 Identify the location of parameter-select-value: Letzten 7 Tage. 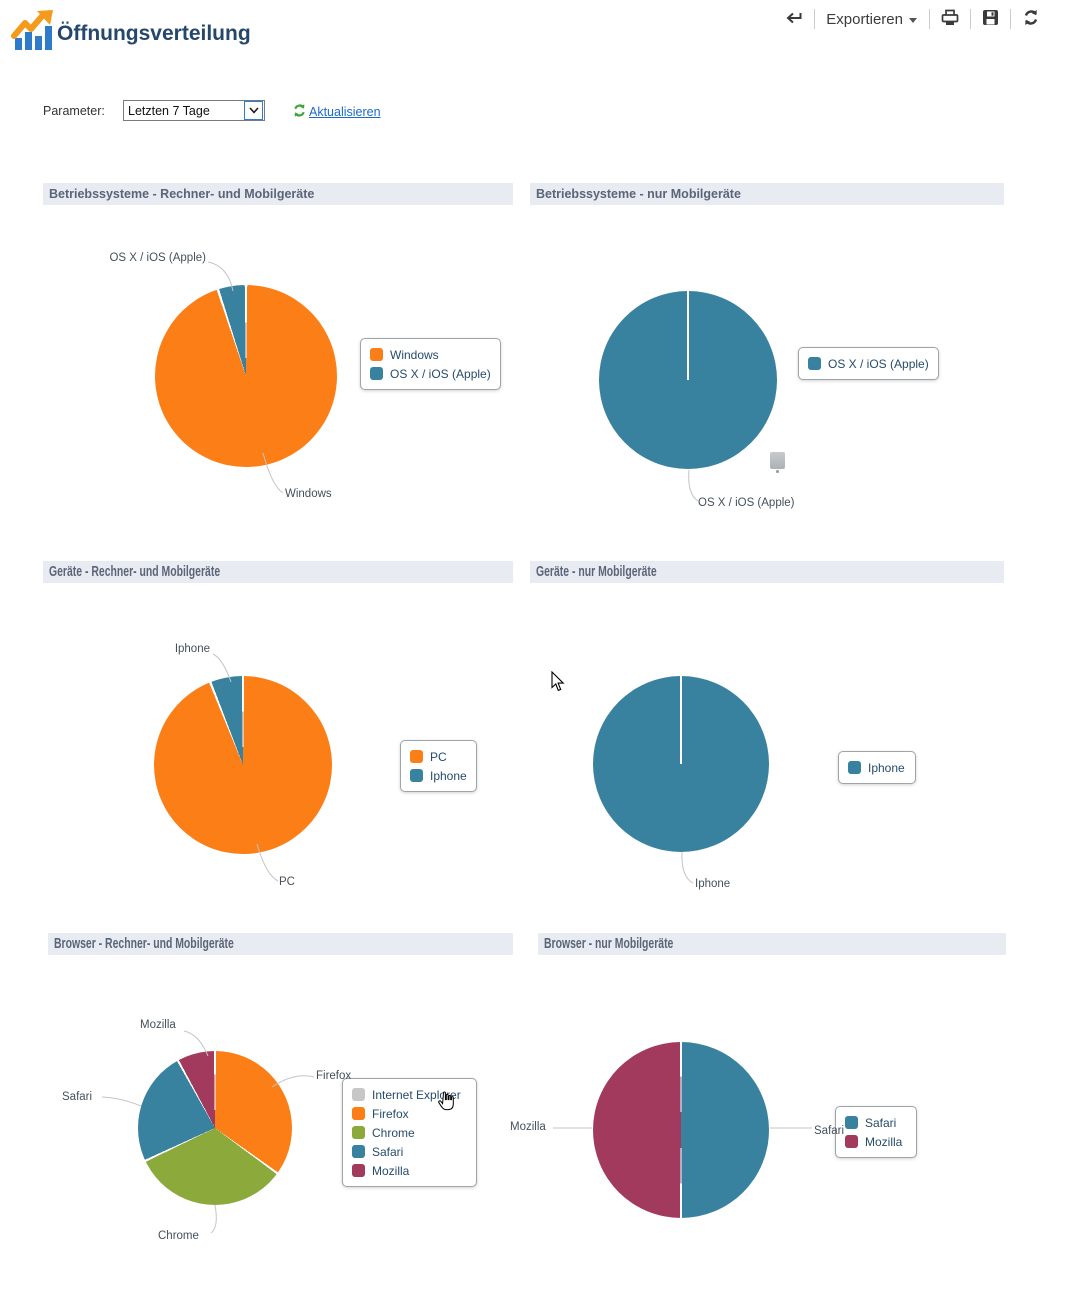
(169, 110).